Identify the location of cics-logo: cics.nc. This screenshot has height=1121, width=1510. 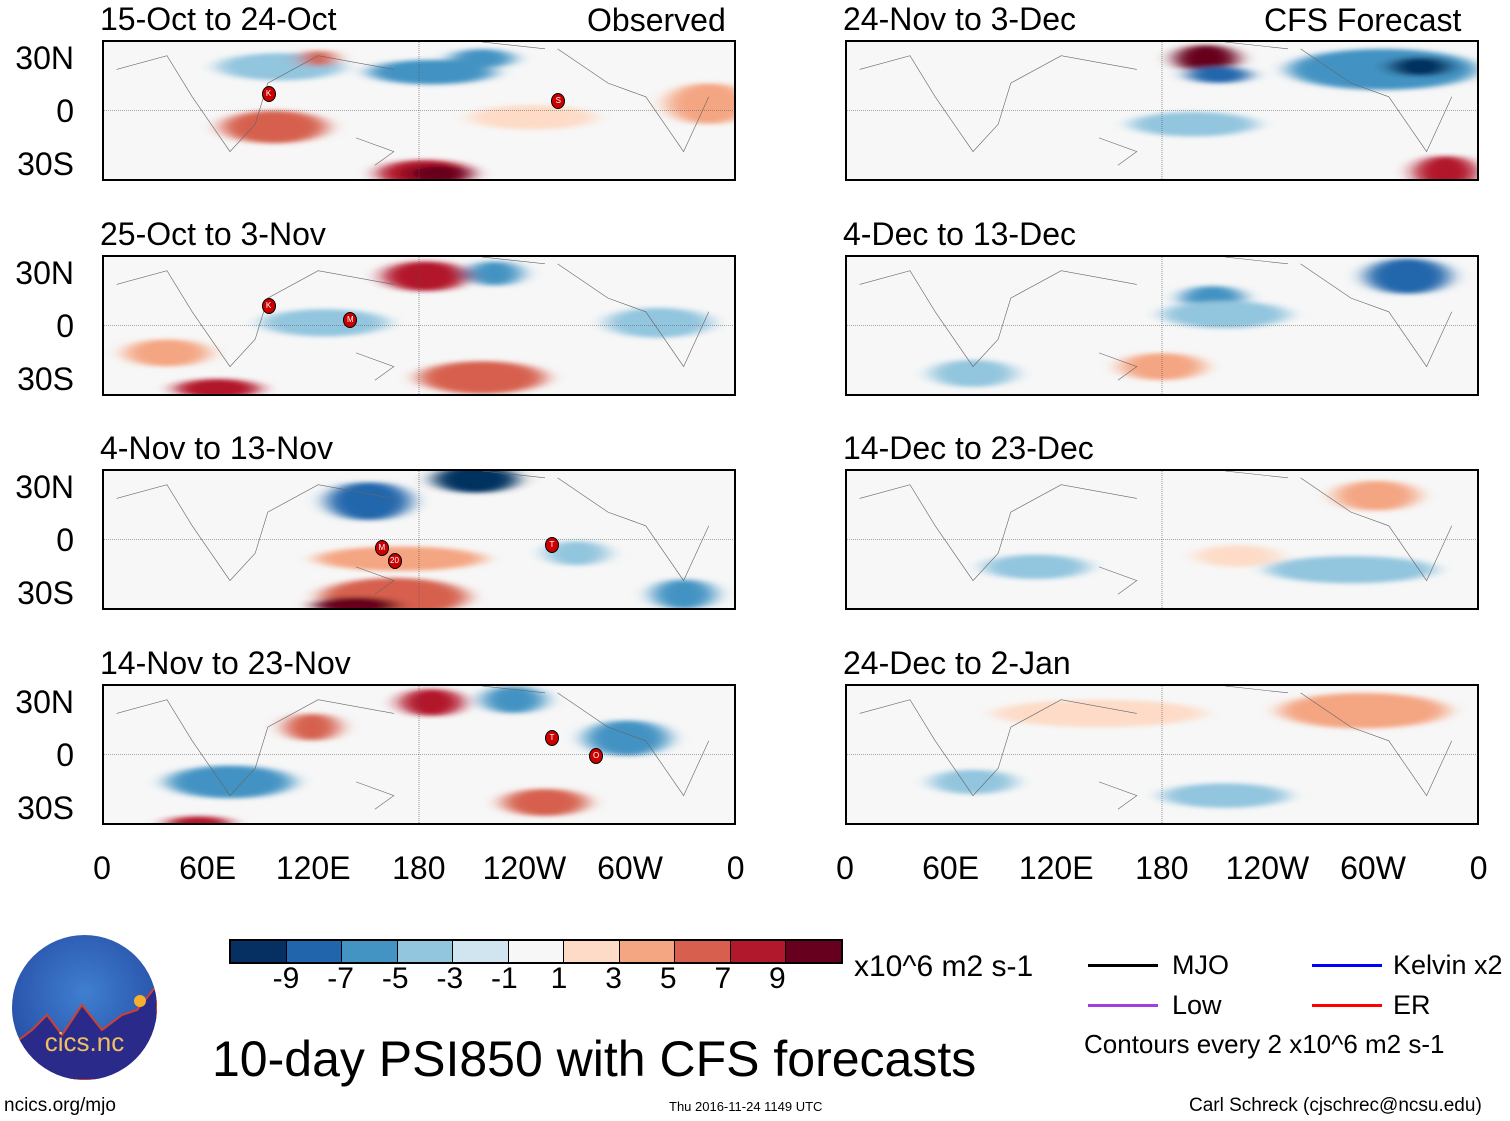
(84, 1007).